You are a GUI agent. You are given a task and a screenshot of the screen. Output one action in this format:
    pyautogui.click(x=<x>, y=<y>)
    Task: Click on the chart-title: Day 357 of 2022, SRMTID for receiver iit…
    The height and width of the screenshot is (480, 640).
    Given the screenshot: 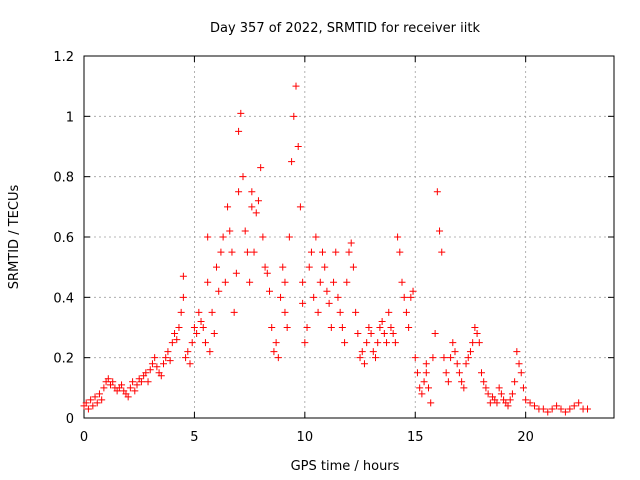 What is the action you would take?
    pyautogui.click(x=345, y=28)
    